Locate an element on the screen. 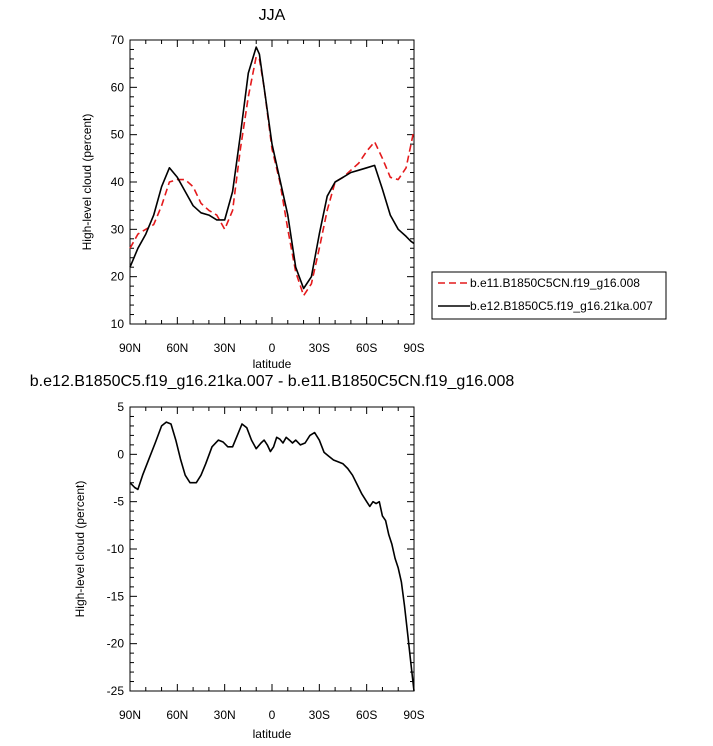 The image size is (713, 746). top-x-axis-label: latitude is located at coordinates (272, 364).